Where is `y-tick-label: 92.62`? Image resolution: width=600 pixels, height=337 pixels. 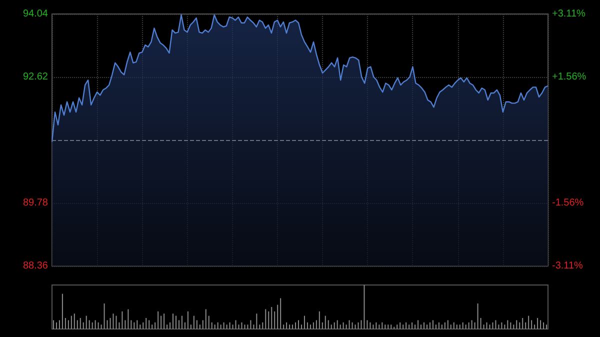
y-tick-label: 92.62 is located at coordinates (35, 77).